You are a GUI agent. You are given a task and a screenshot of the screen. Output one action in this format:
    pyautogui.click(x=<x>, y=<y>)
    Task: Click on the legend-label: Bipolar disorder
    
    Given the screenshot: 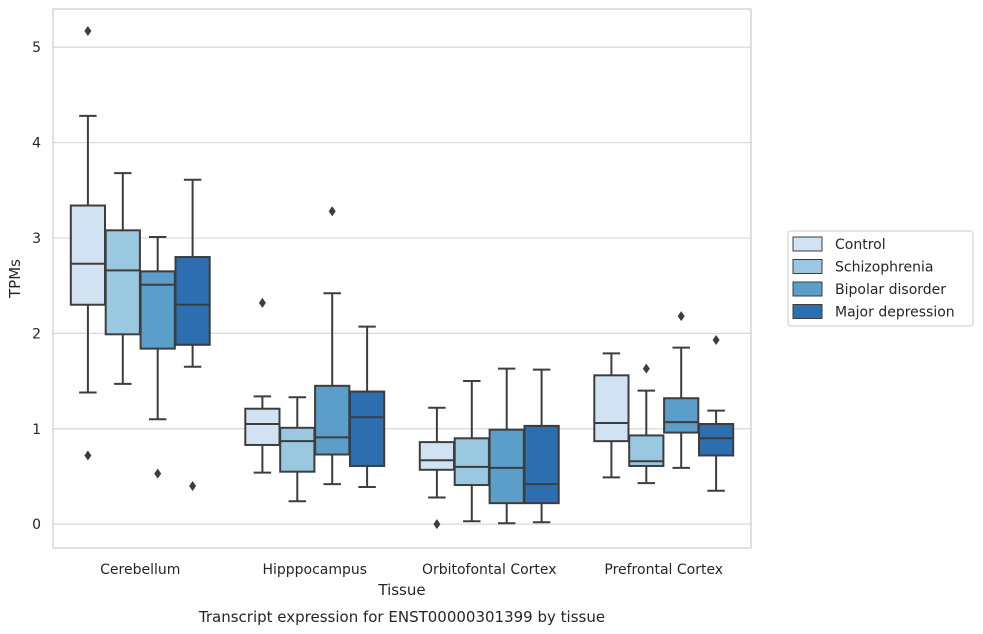 What is the action you would take?
    pyautogui.click(x=890, y=290)
    